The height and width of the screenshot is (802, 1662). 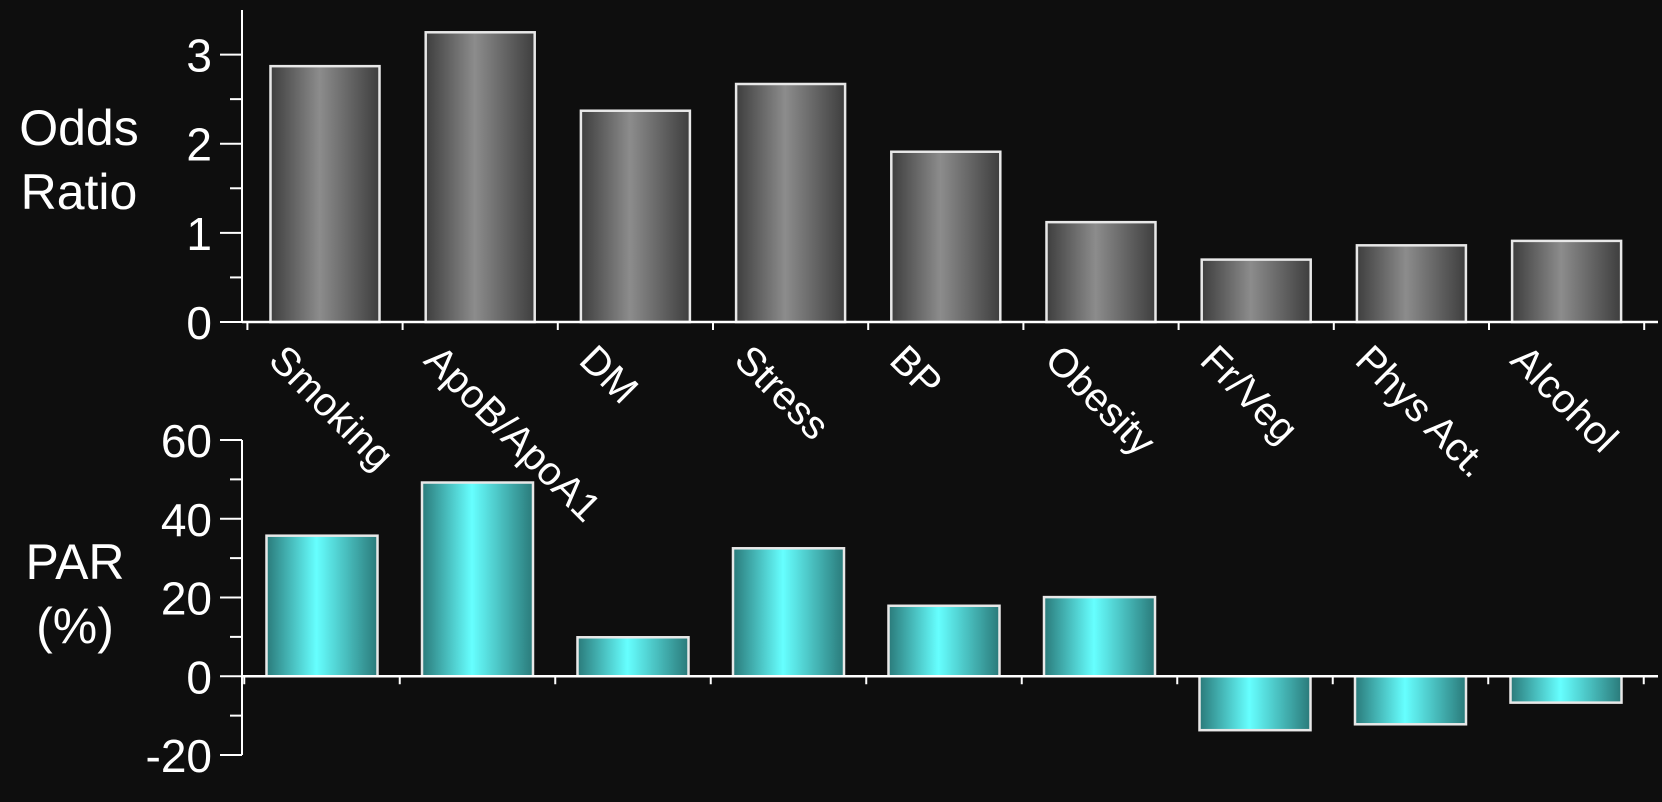 What do you see at coordinates (79, 128) in the screenshot?
I see `top-y-axis-label-line-1: Odds` at bounding box center [79, 128].